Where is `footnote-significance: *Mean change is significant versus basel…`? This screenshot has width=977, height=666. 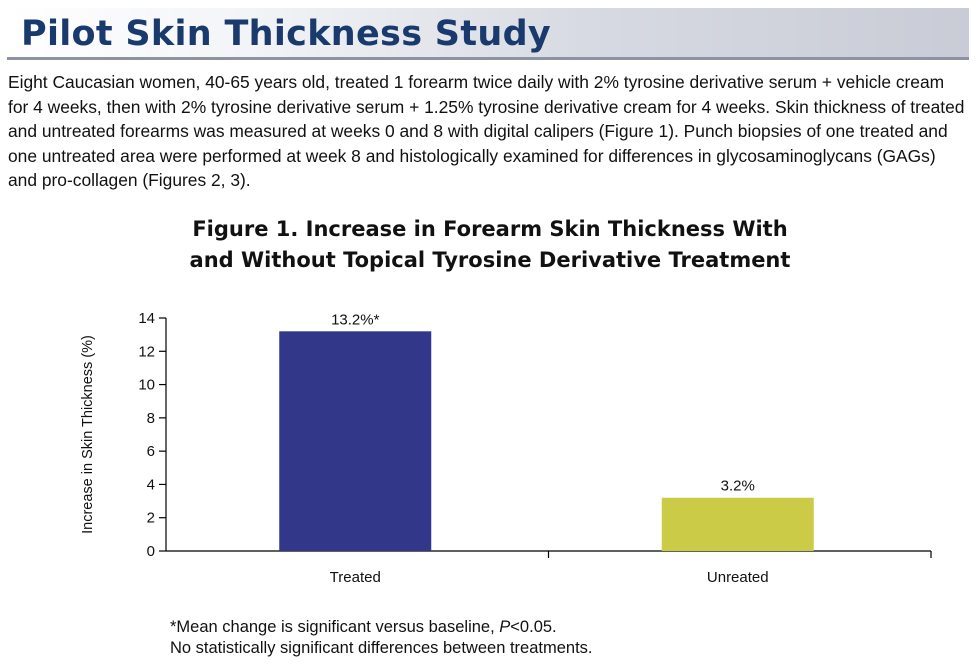
footnote-significance: *Mean change is significant versus basel… is located at coordinates (381, 627).